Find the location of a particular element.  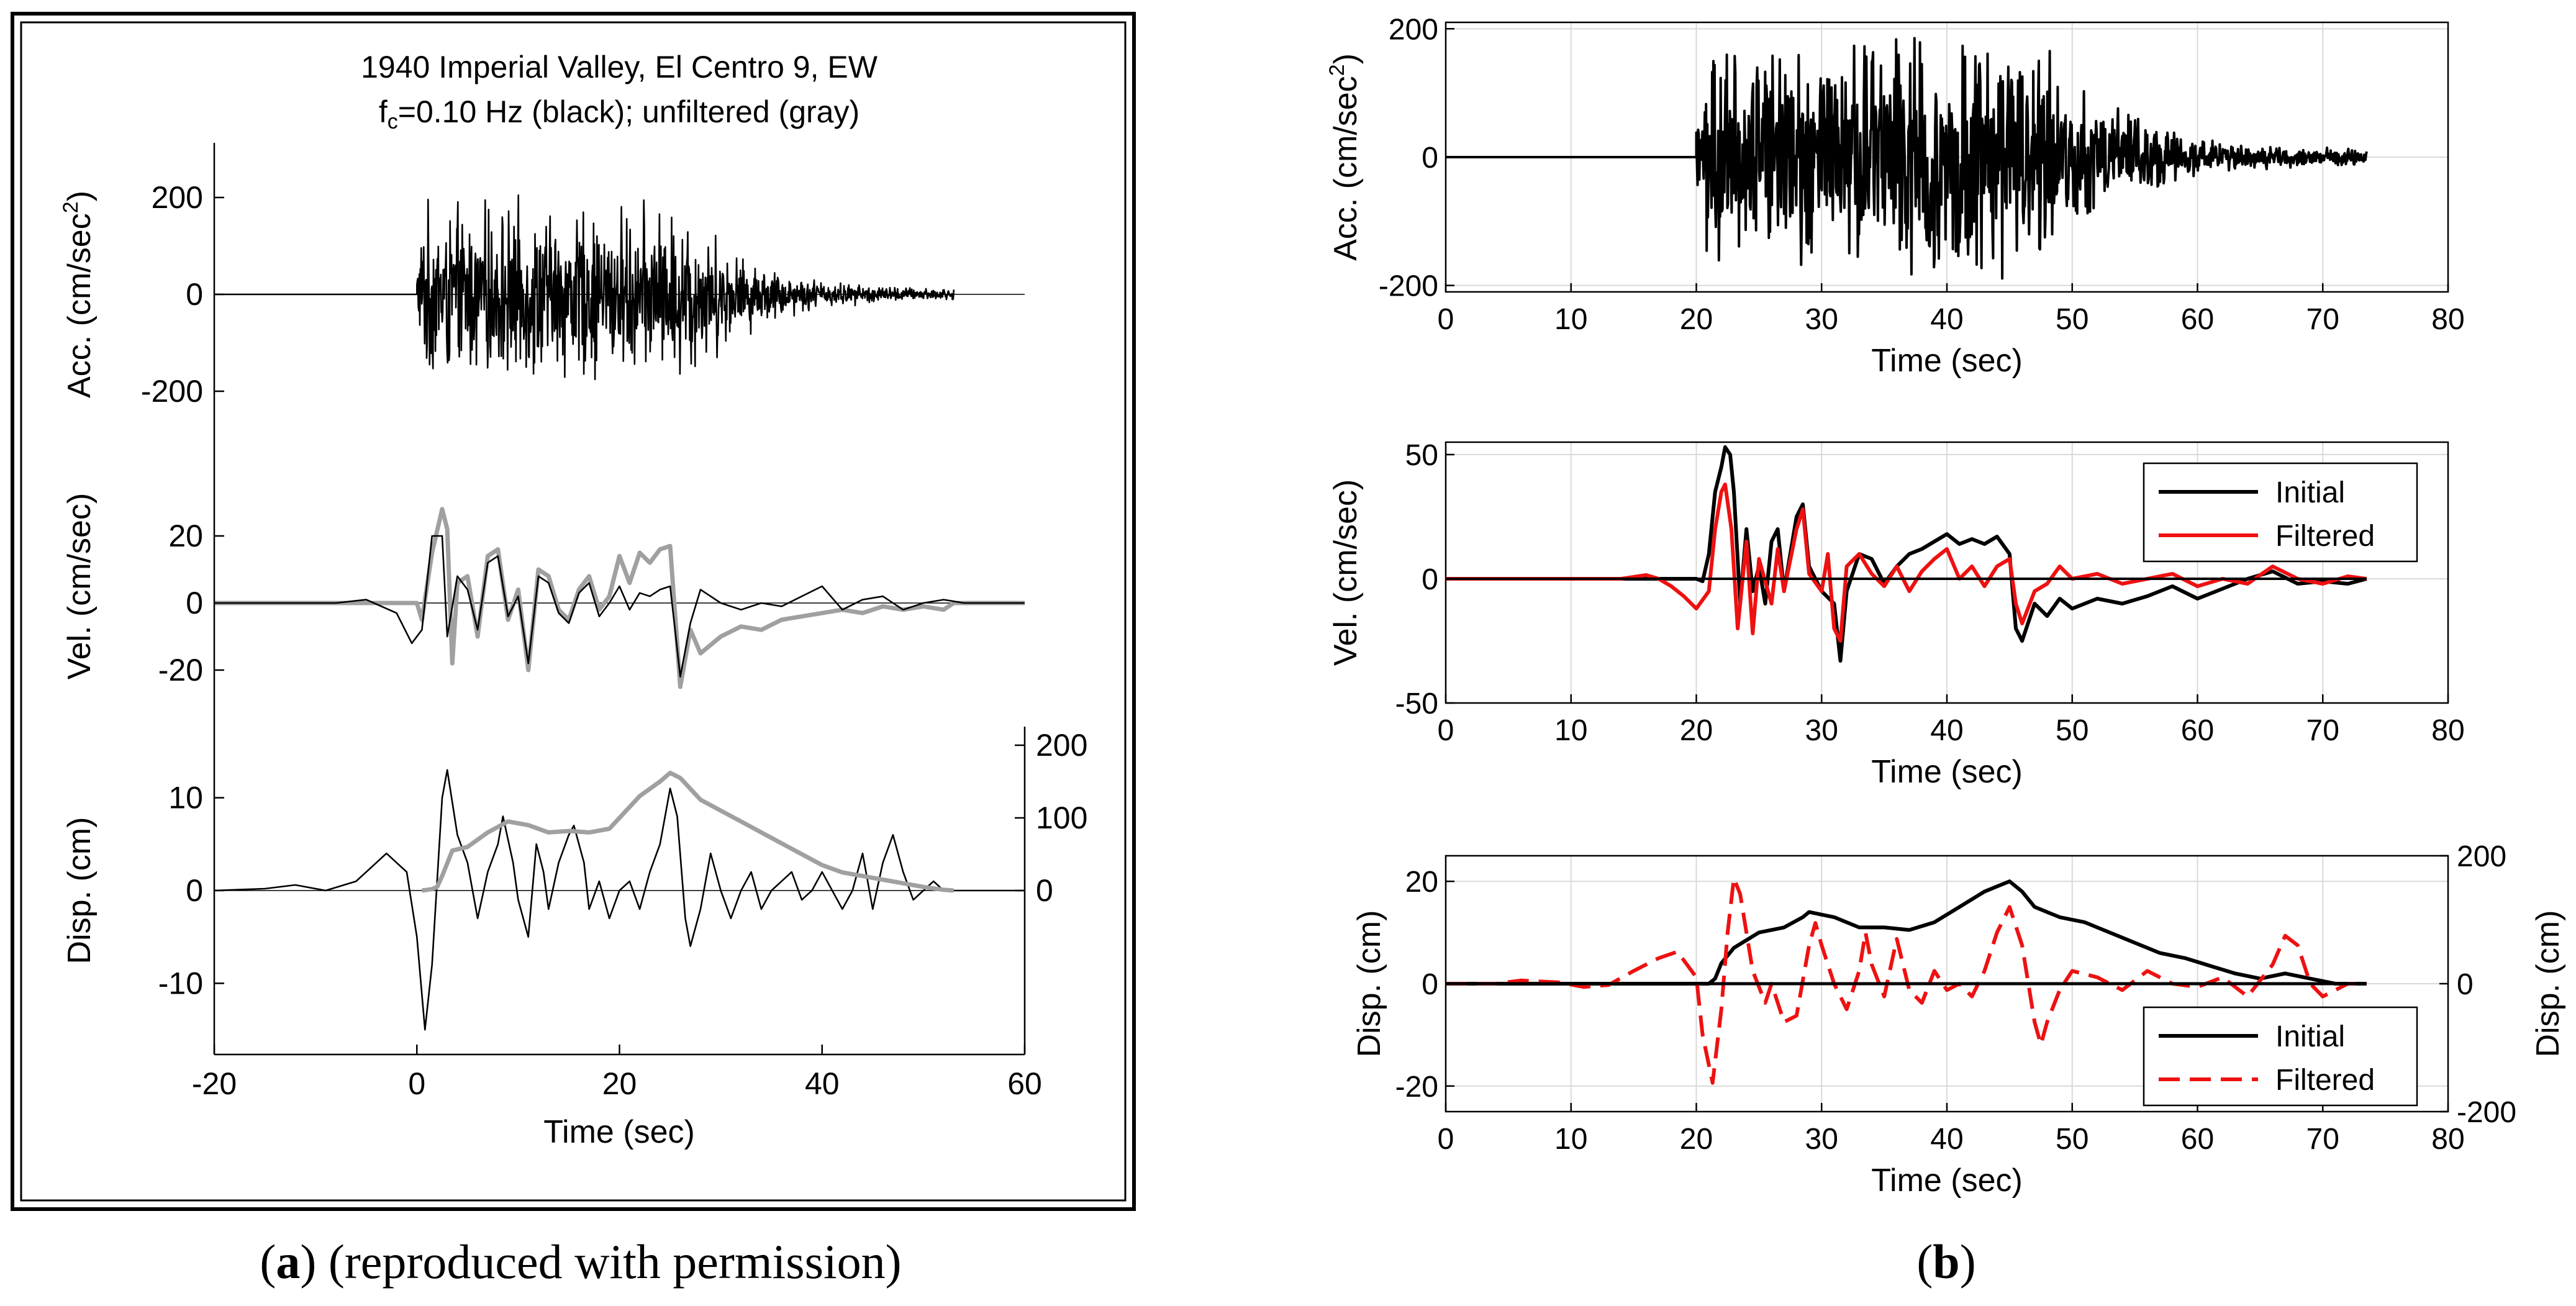

ytick-label: -10 is located at coordinates (180, 983).